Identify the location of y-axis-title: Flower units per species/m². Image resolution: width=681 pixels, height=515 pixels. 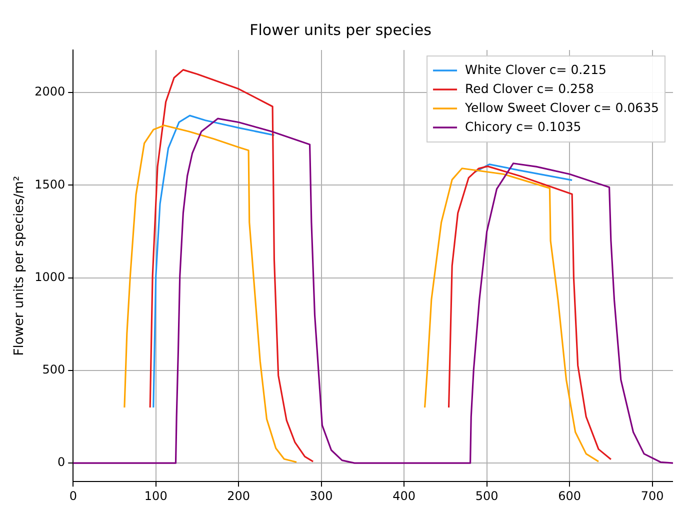
(20, 266).